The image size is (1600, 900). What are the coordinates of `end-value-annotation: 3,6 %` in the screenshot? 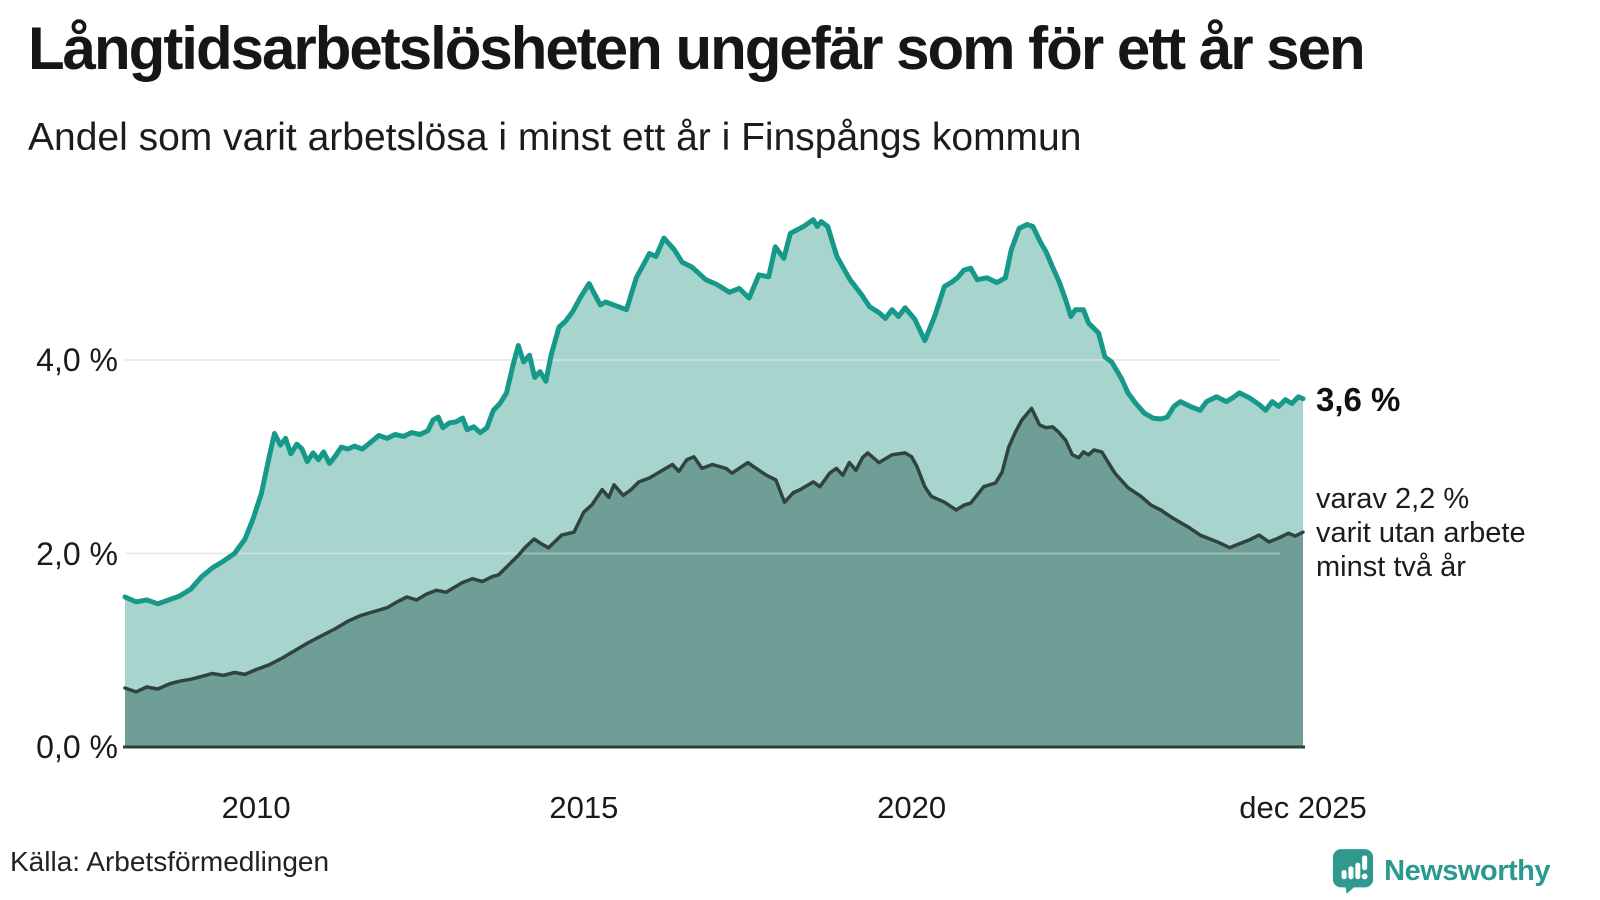 It's located at (1358, 399).